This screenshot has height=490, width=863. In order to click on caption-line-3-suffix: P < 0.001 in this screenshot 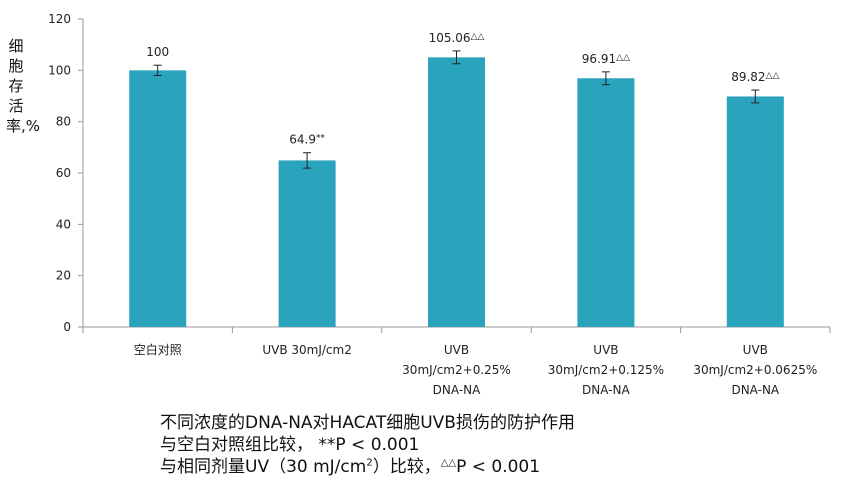, I will do `click(498, 467)`.